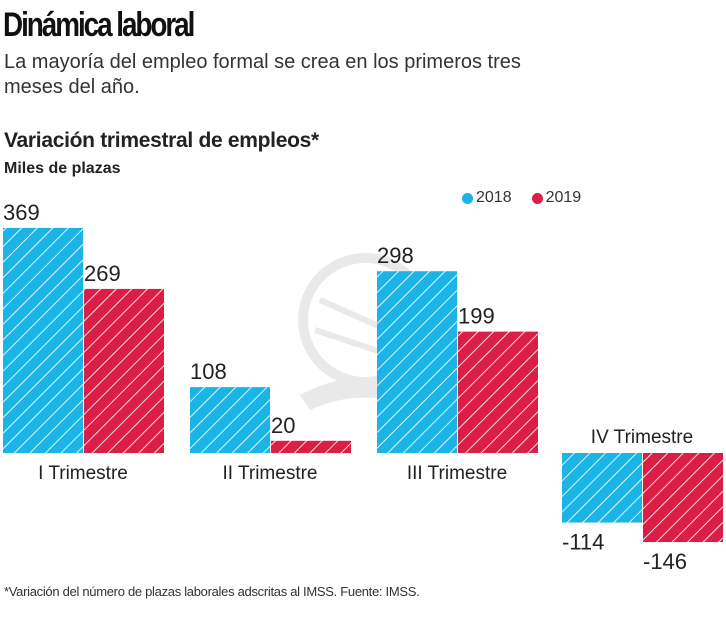 The image size is (726, 620). Describe the element at coordinates (208, 371) in the screenshot. I see `value-label-2018-q2: 108` at that location.